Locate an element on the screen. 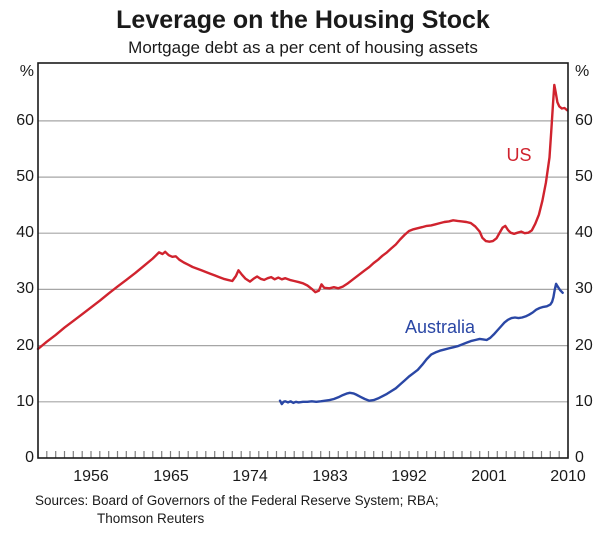  y-tick-label-right: 60 is located at coordinates (584, 120).